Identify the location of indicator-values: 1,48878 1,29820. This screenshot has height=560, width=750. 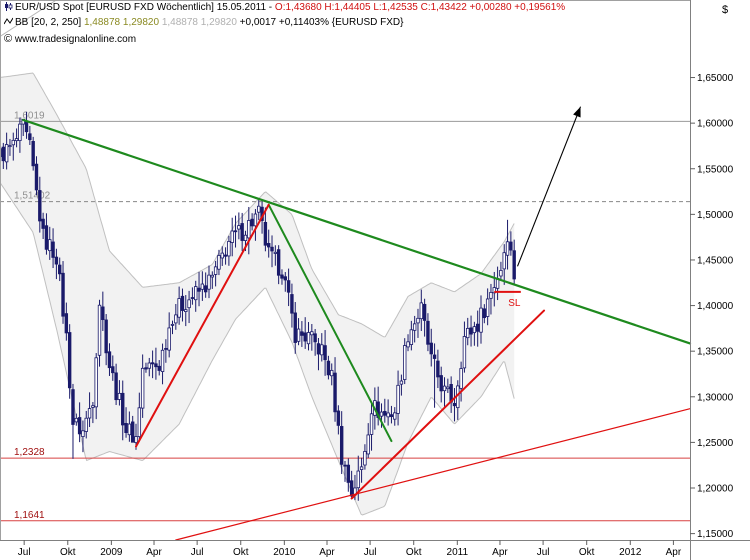
(121, 22).